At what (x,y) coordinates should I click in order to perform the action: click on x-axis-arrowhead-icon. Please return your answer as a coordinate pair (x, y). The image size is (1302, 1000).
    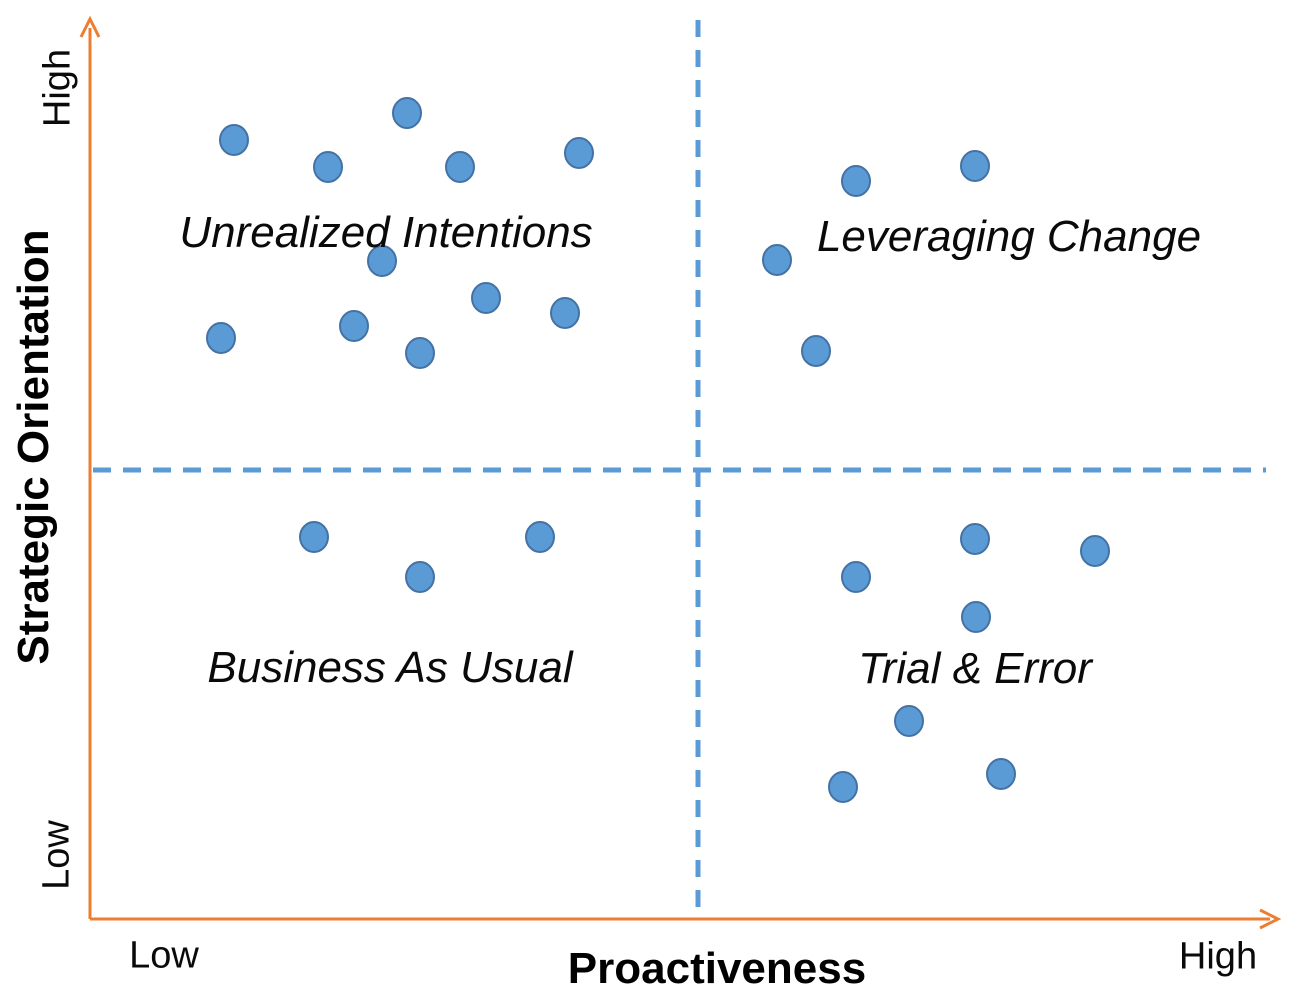
    Looking at the image, I should click on (1270, 919).